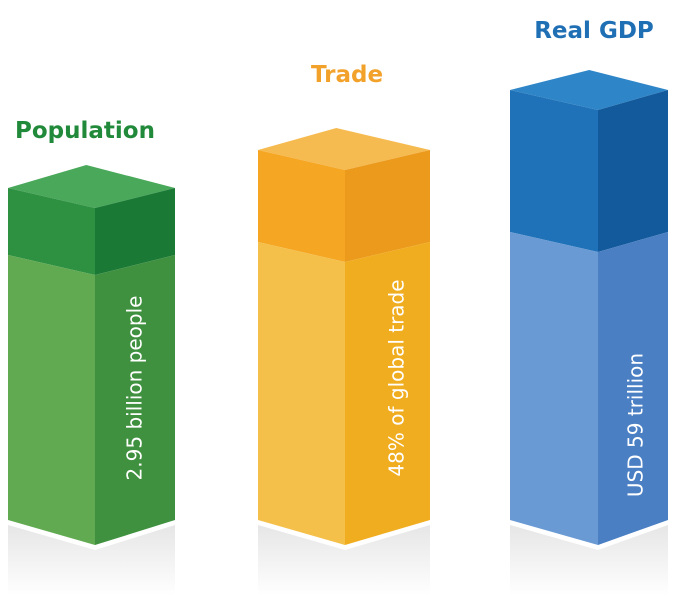 This screenshot has width=675, height=596. Describe the element at coordinates (135, 388) in the screenshot. I see `column-label: 2.95 billion people` at that location.